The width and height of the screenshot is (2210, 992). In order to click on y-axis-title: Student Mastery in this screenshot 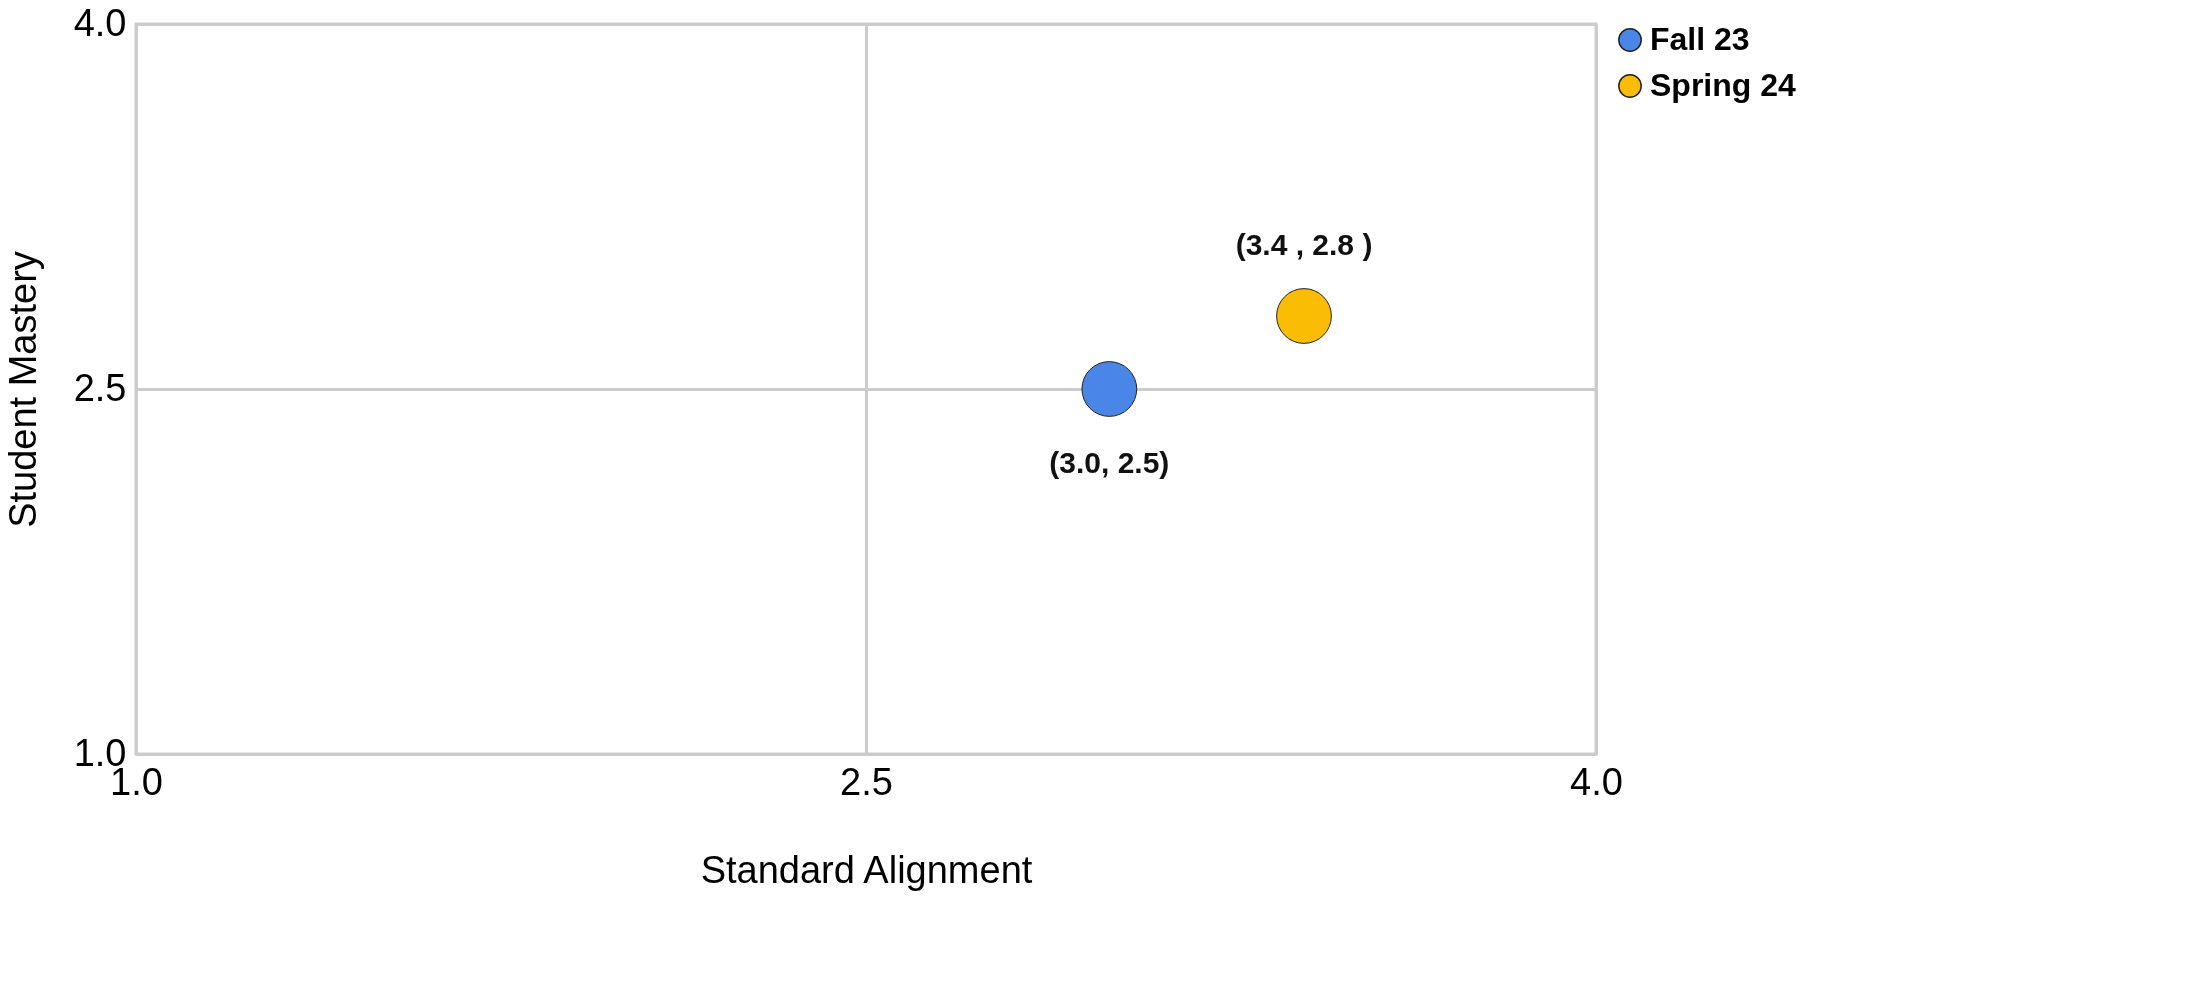, I will do `click(22, 389)`.